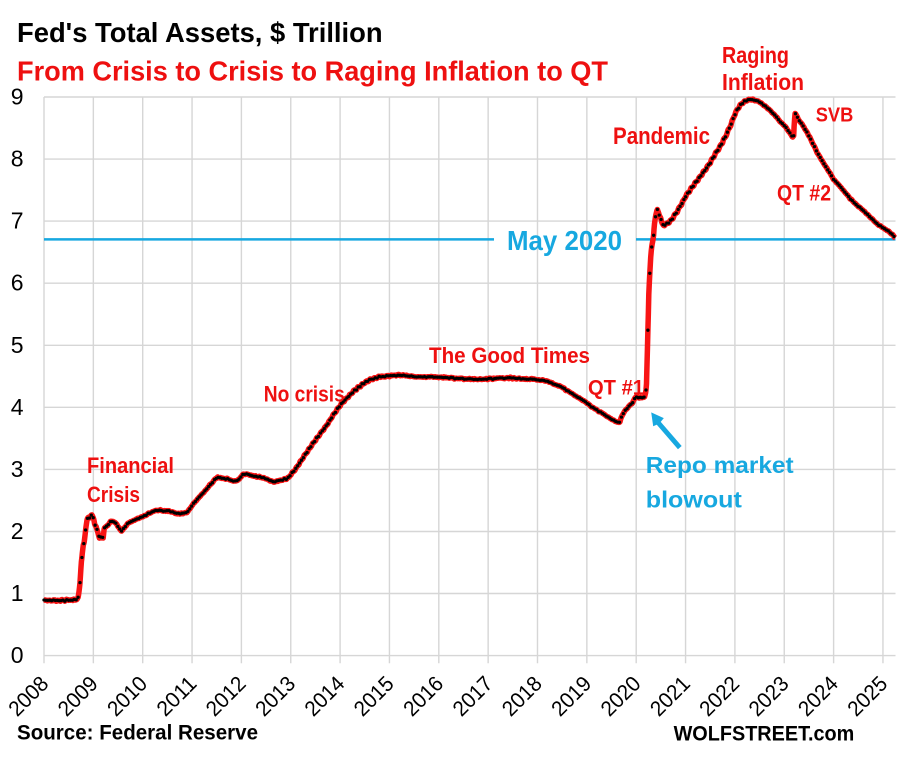 The image size is (900, 763). Describe the element at coordinates (17, 221) in the screenshot. I see `svg-text: 7` at that location.